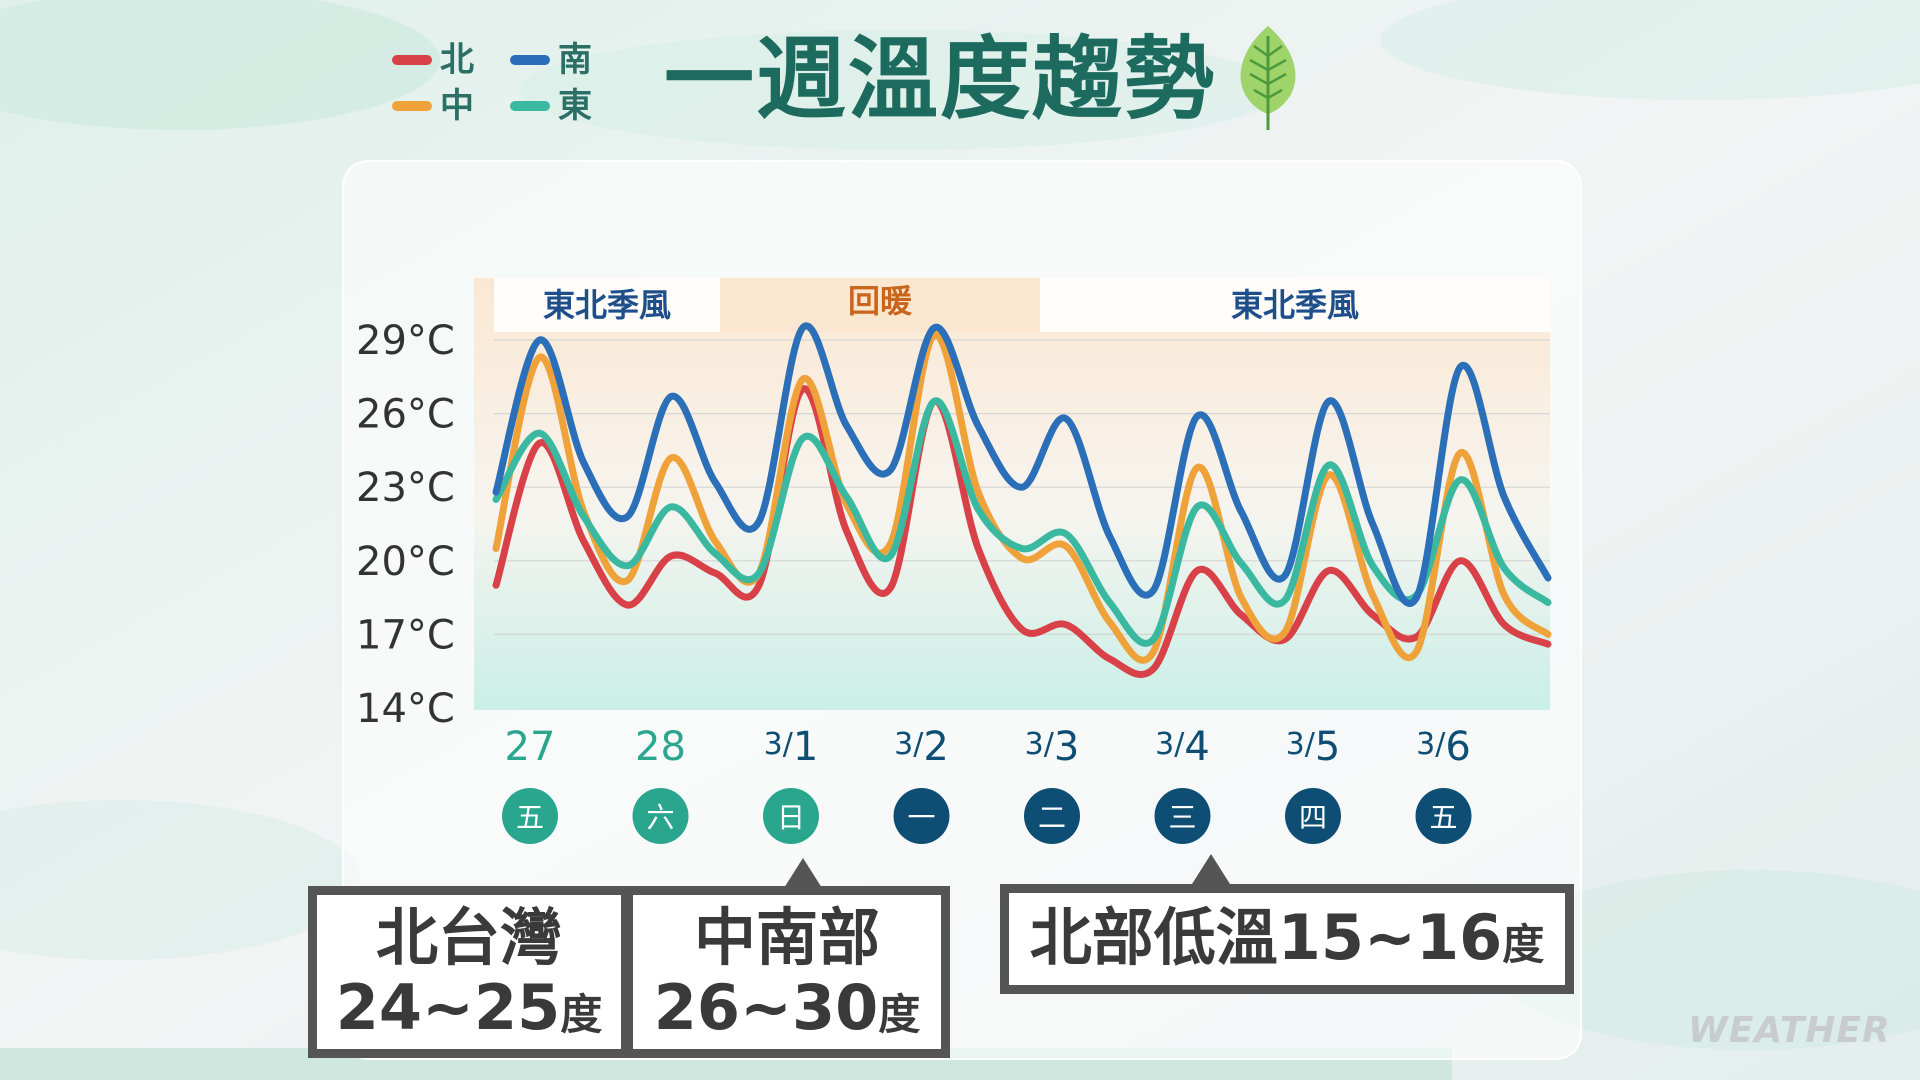 This screenshot has height=1080, width=1920. What do you see at coordinates (468, 937) in the screenshot?
I see `north-taiwan-label: 北台灣` at bounding box center [468, 937].